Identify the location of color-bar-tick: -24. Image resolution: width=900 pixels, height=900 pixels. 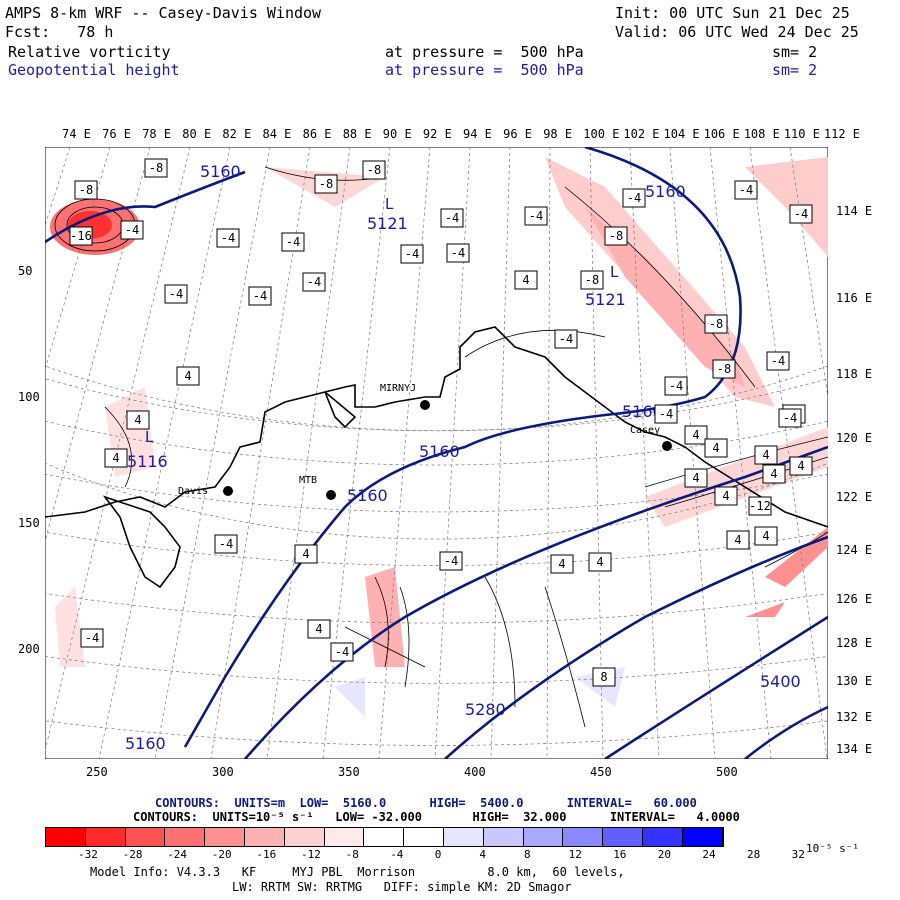
(177, 854).